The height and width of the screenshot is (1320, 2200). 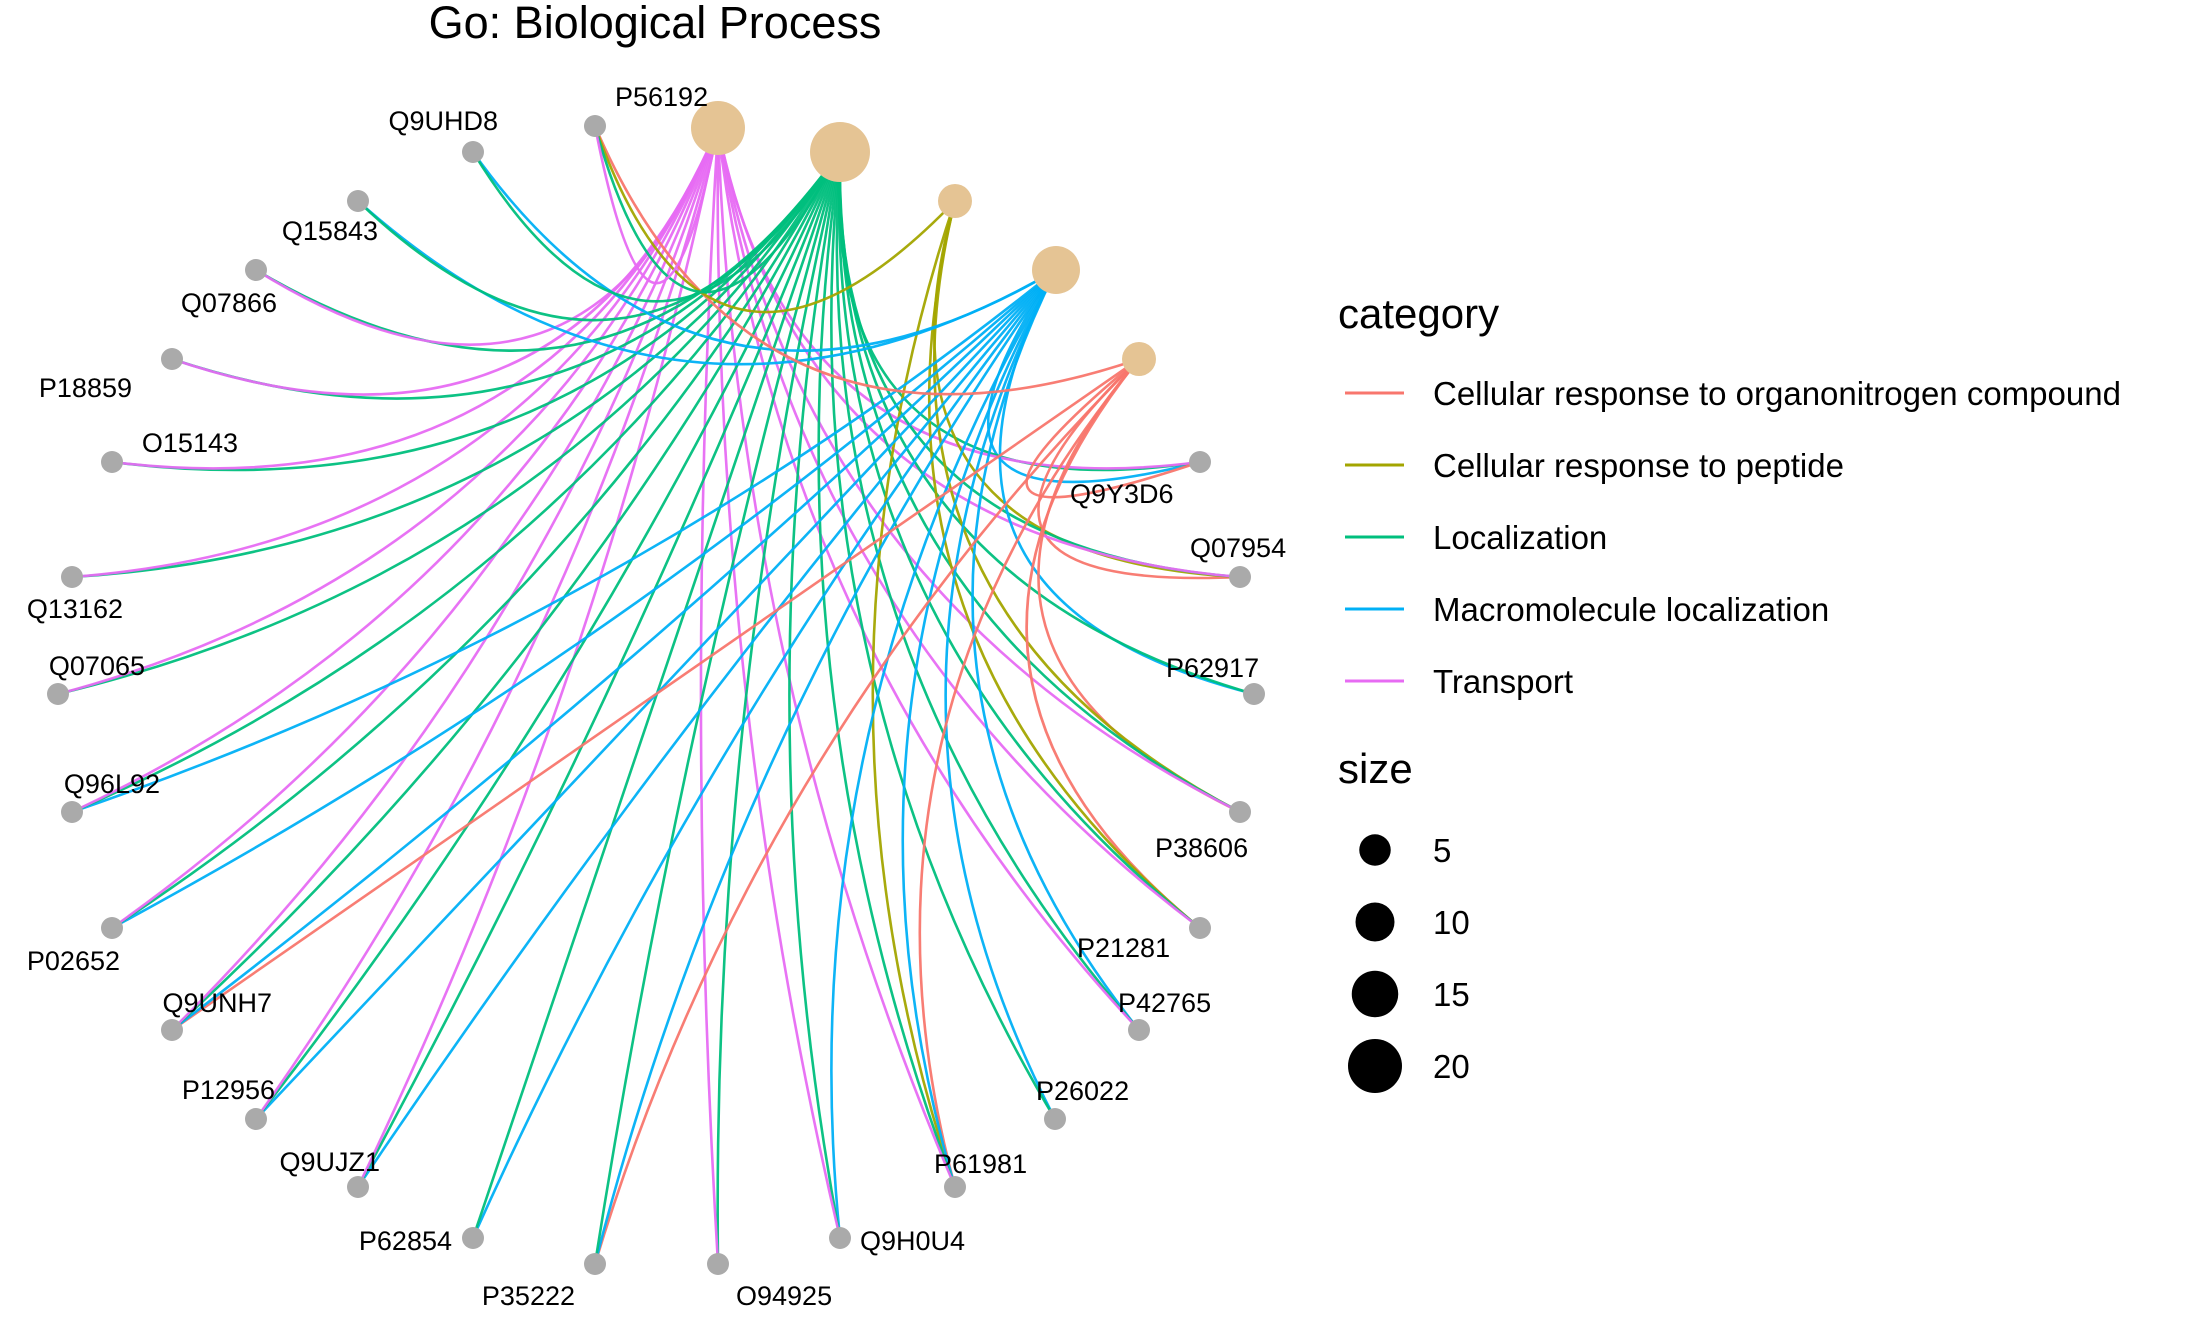 What do you see at coordinates (656, 205) in the screenshot?
I see `edge-p56192-transport` at bounding box center [656, 205].